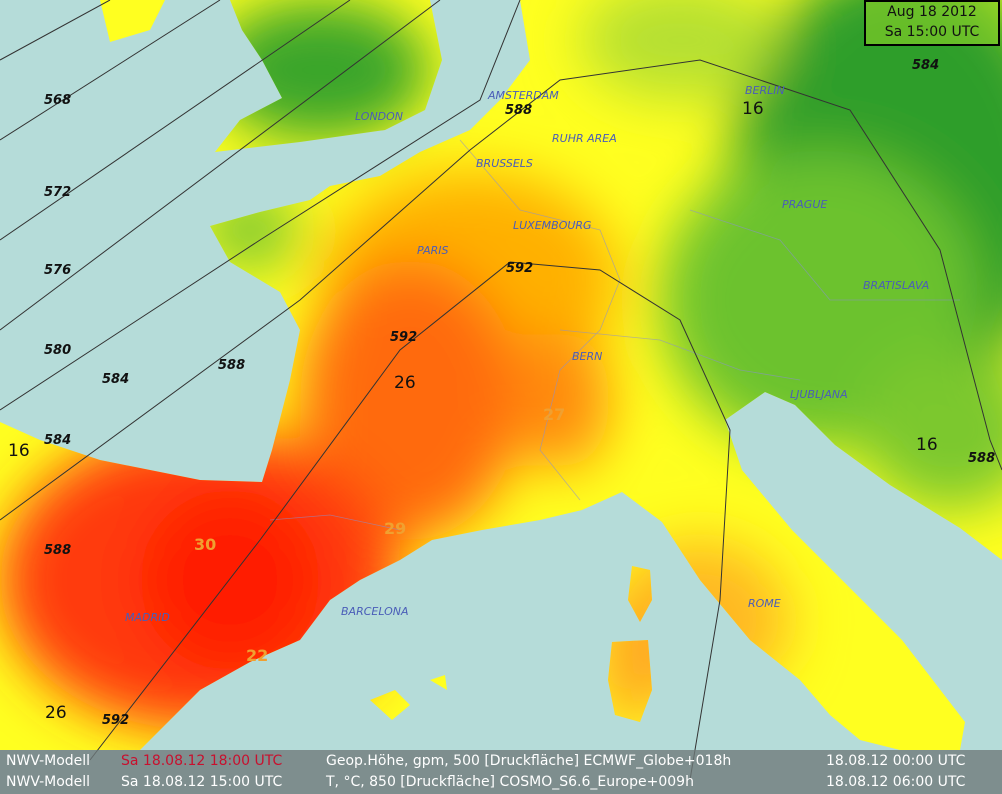 The width and height of the screenshot is (1002, 794). Describe the element at coordinates (552, 225) in the screenshot. I see `svg-text: LUXEMBOURG` at that location.